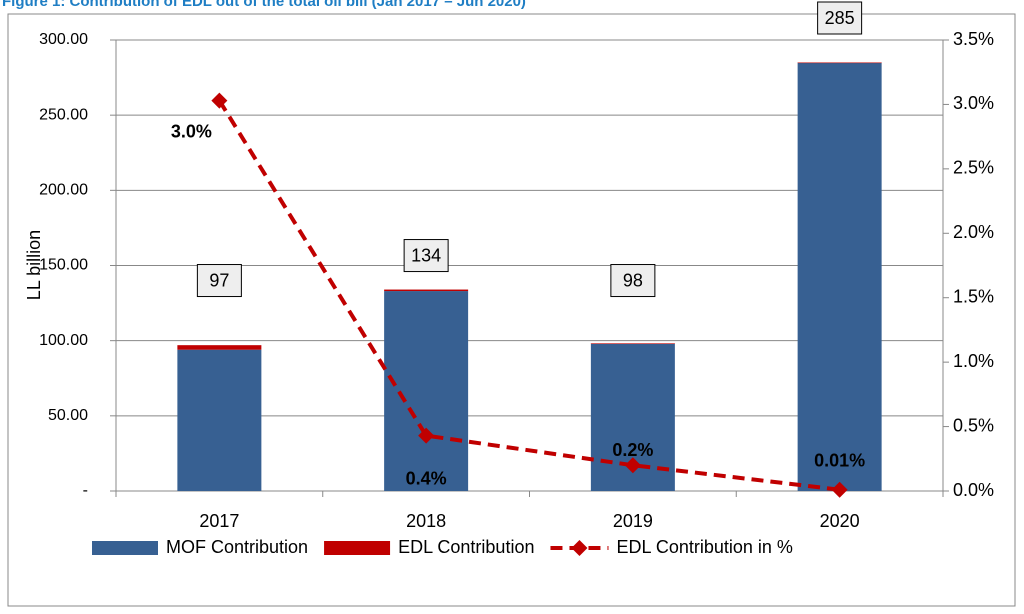 This screenshot has width=1024, height=614. Describe the element at coordinates (973, 103) in the screenshot. I see `y2-tick-label: 3.0%` at that location.